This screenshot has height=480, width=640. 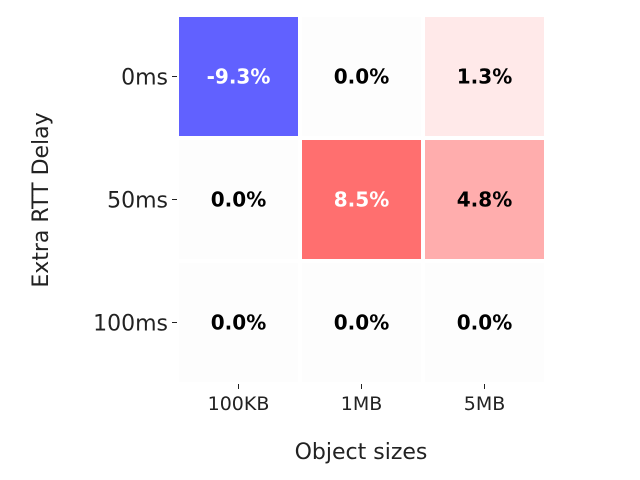 I want to click on heatmap-cell-label-r2-c0: 0.0%, so click(x=238, y=323).